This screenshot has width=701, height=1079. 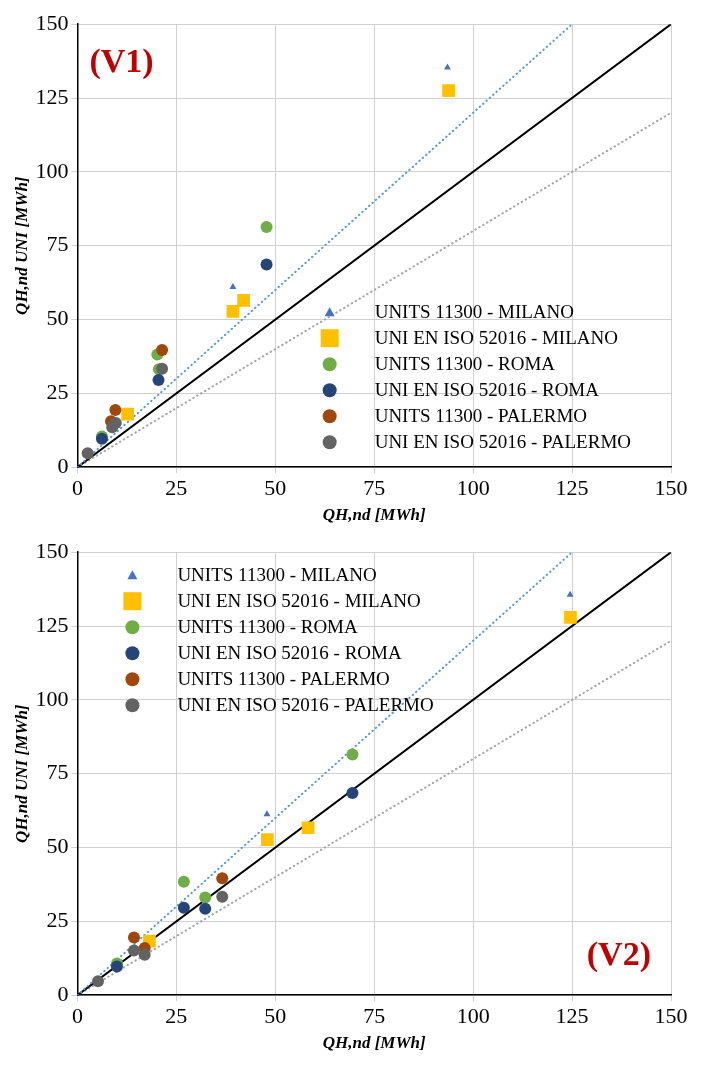 What do you see at coordinates (618, 953) in the screenshot?
I see `annotation: (V2)` at bounding box center [618, 953].